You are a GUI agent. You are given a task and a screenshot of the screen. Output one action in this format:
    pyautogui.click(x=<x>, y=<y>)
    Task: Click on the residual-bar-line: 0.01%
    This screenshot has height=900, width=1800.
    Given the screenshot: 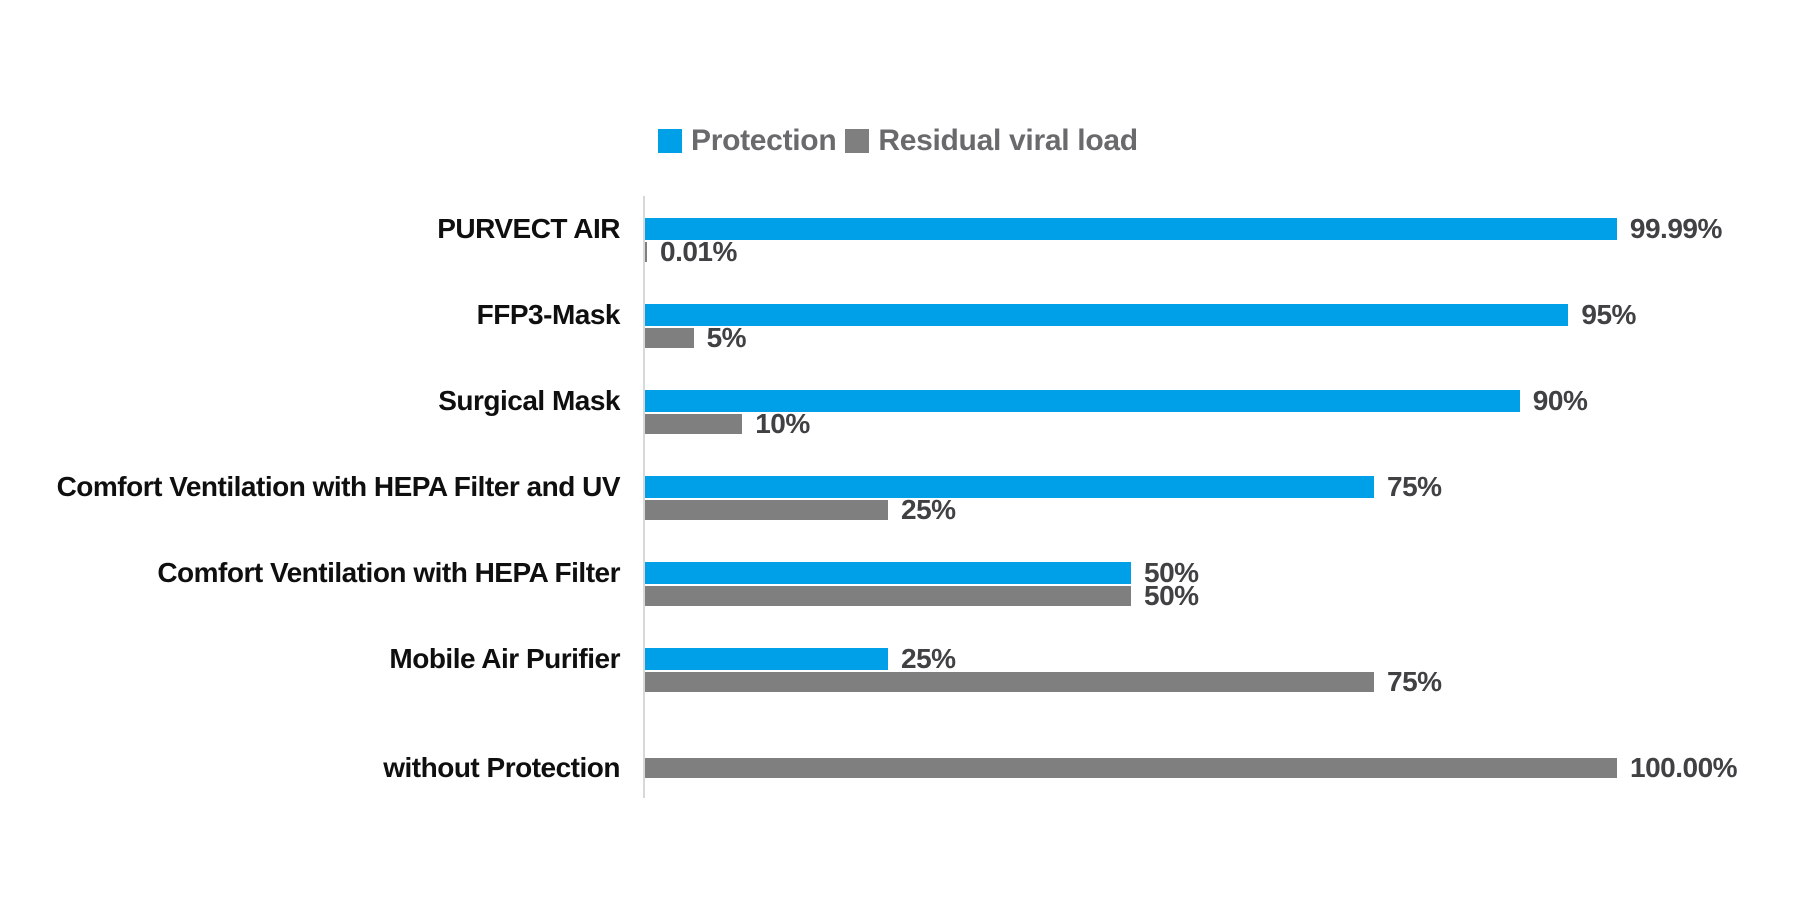 What is the action you would take?
    pyautogui.click(x=691, y=252)
    